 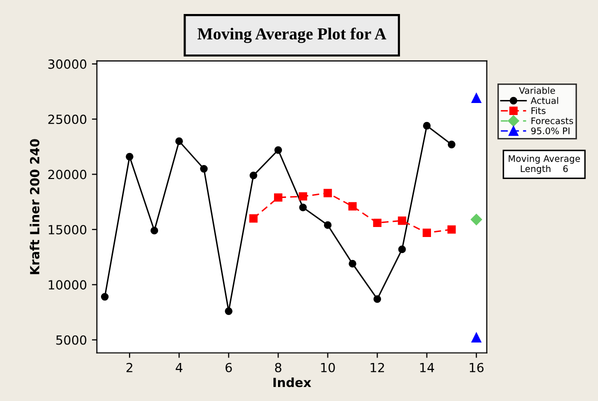 What do you see at coordinates (544, 100) in the screenshot?
I see `legend-label: Actual` at bounding box center [544, 100].